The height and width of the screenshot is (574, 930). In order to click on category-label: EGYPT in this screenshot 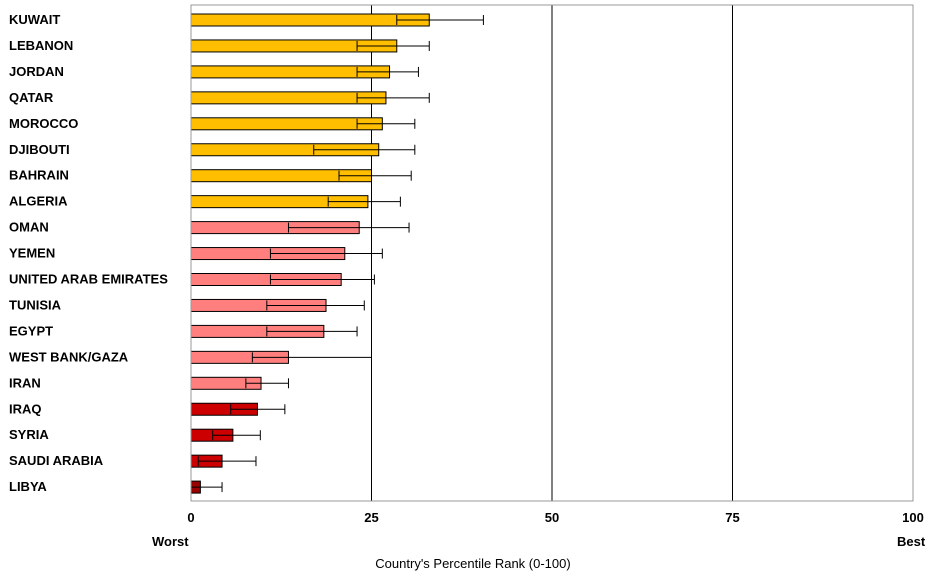, I will do `click(31, 330)`.